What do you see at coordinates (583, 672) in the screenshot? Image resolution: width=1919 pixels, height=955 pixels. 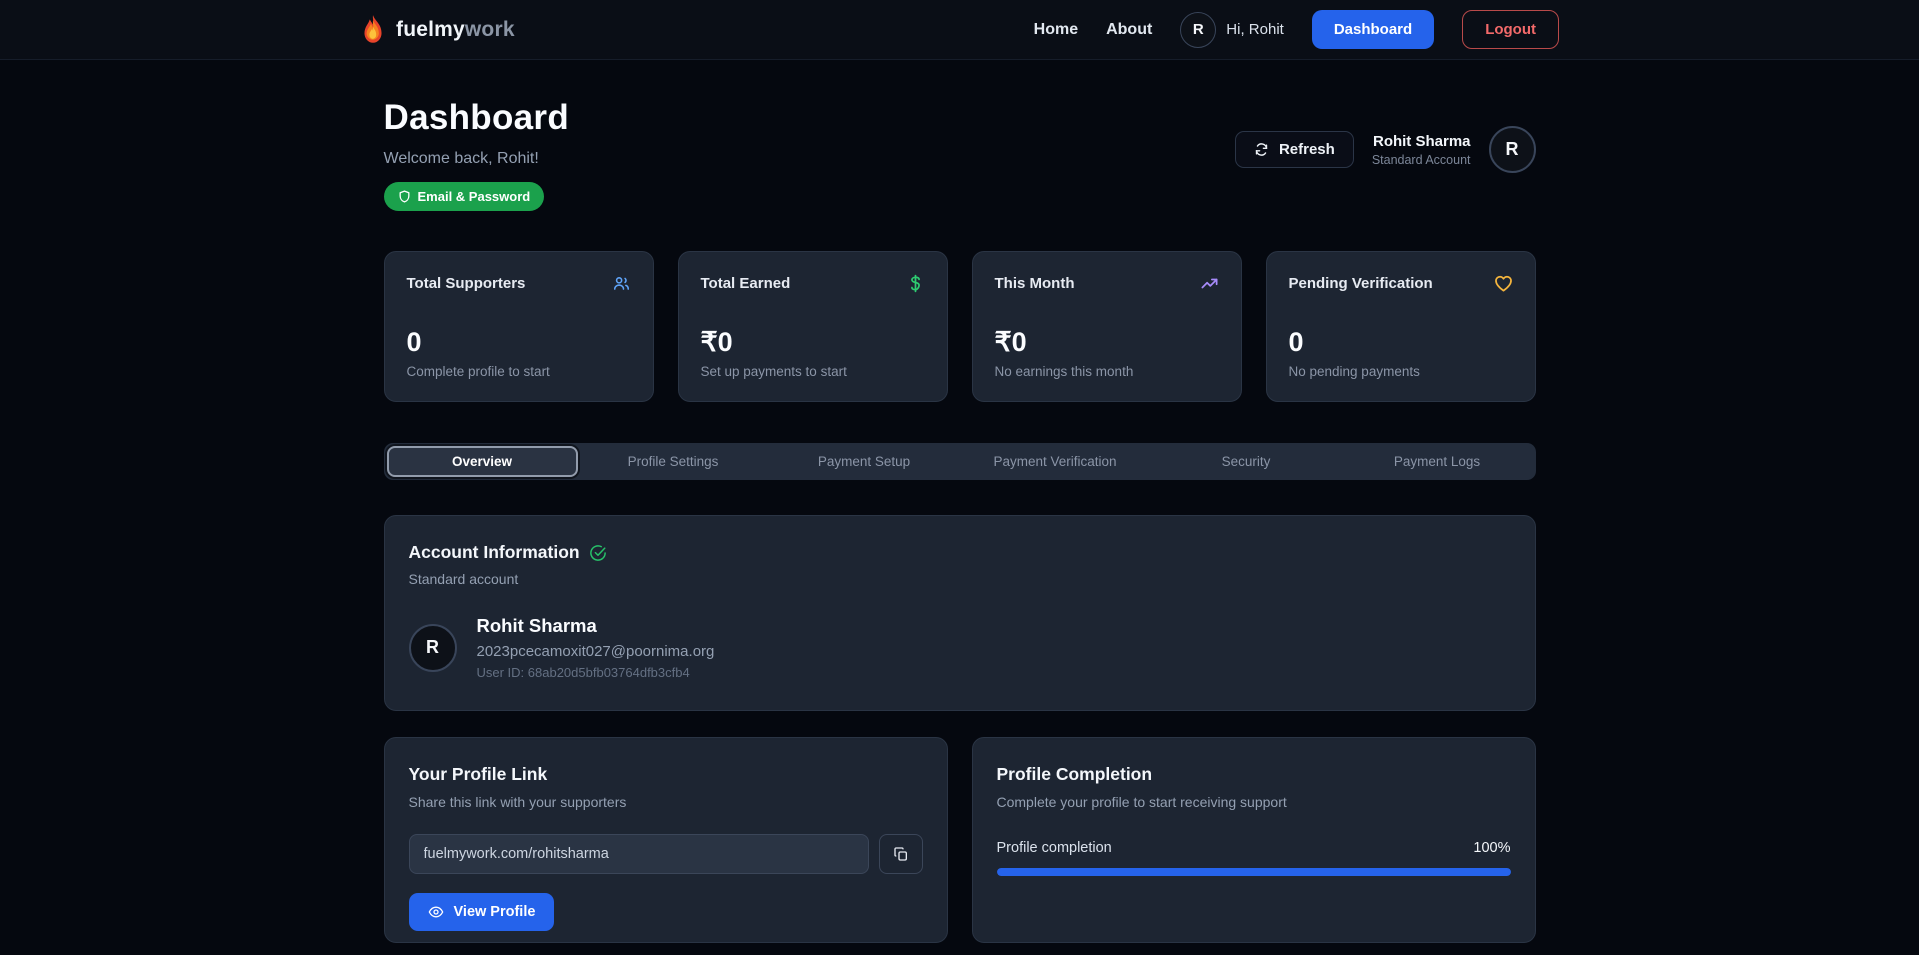 I see `account-user-id: User ID: 68ab20d5bfb03764dfb3cfb4` at bounding box center [583, 672].